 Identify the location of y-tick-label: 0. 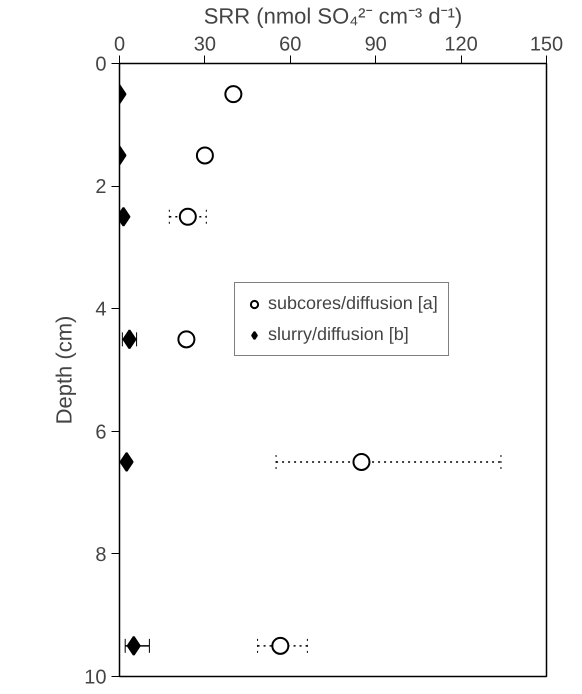
(100, 65).